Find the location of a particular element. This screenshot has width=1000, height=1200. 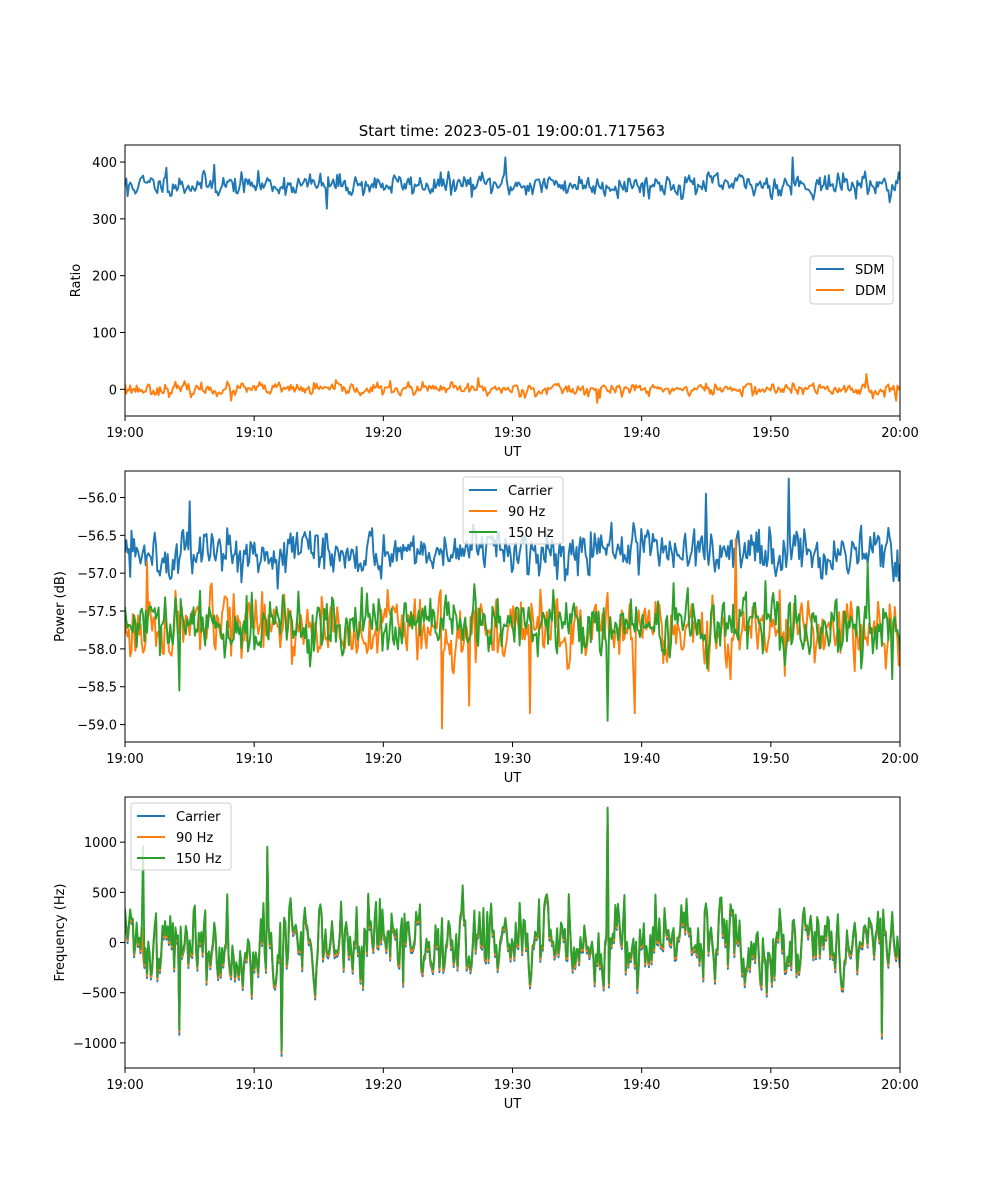

y-axis-label: Frequency (Hz) is located at coordinates (60, 932).